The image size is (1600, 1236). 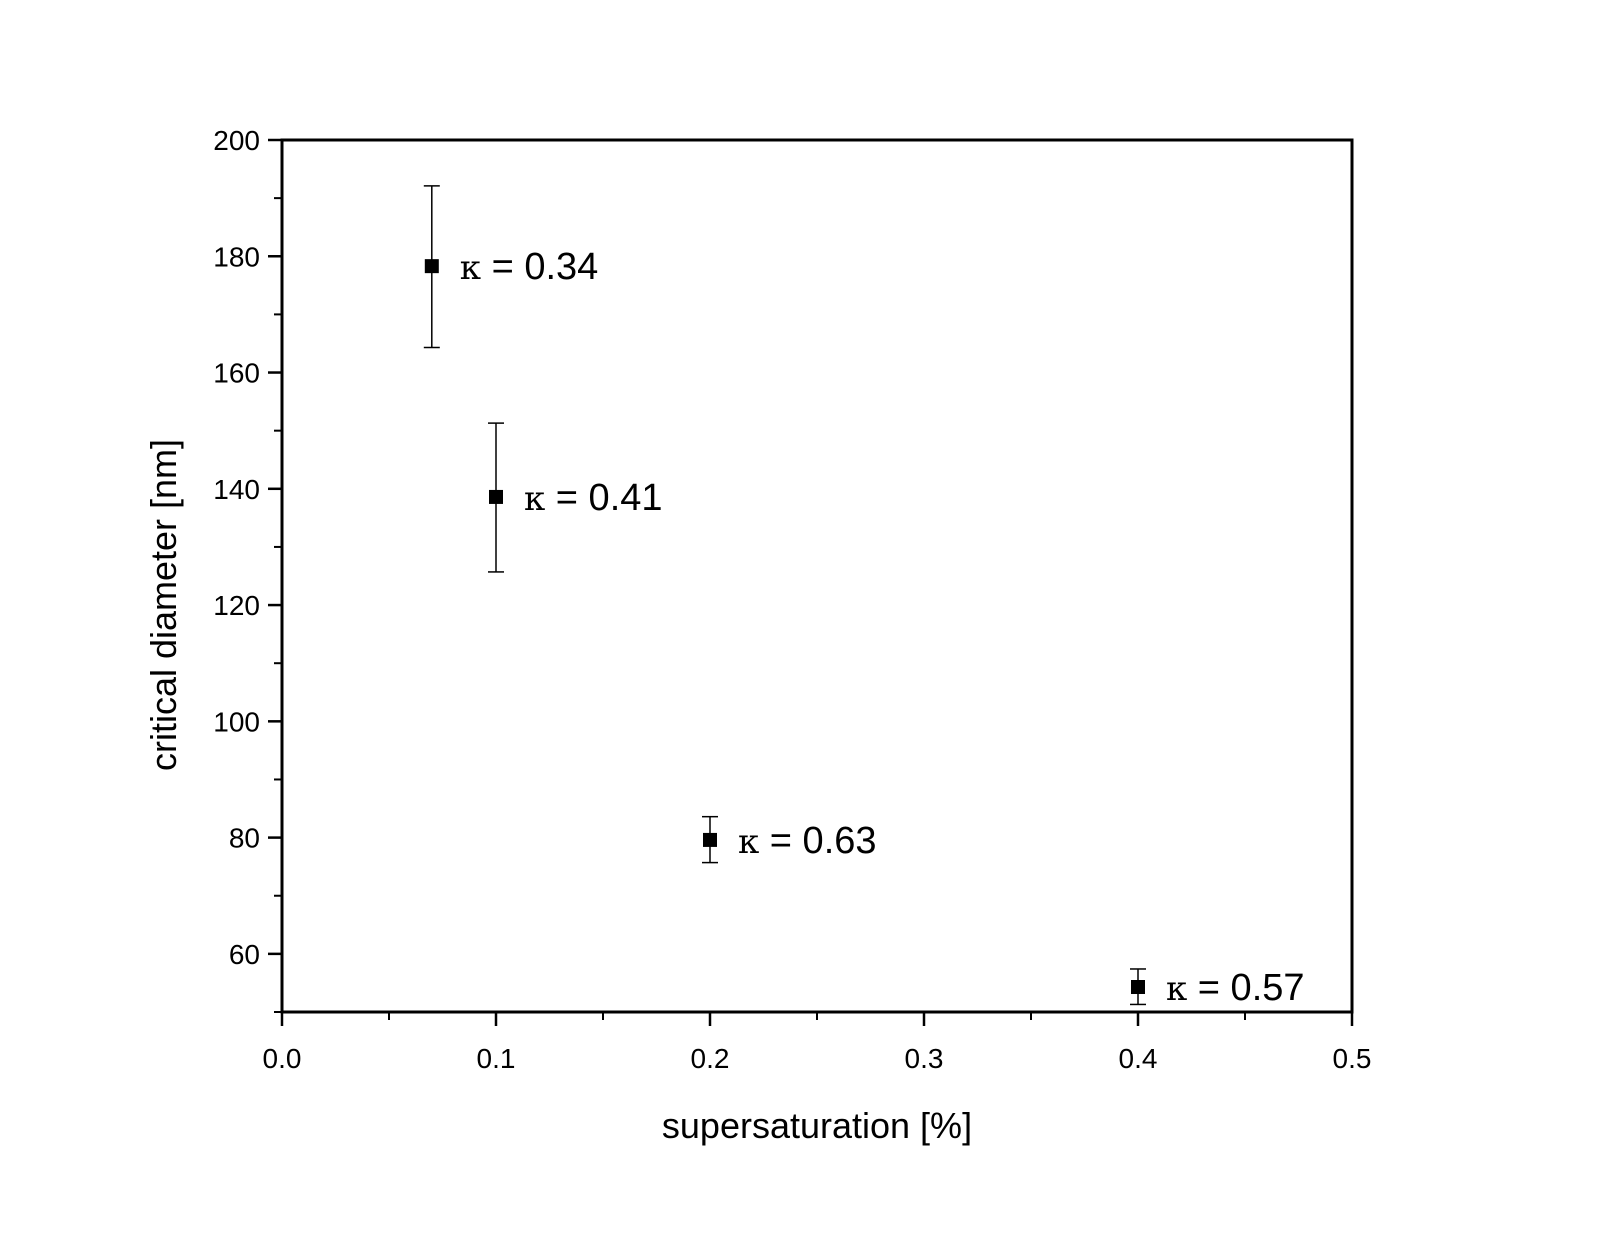 I want to click on y-tick-label: 160, so click(x=236, y=373).